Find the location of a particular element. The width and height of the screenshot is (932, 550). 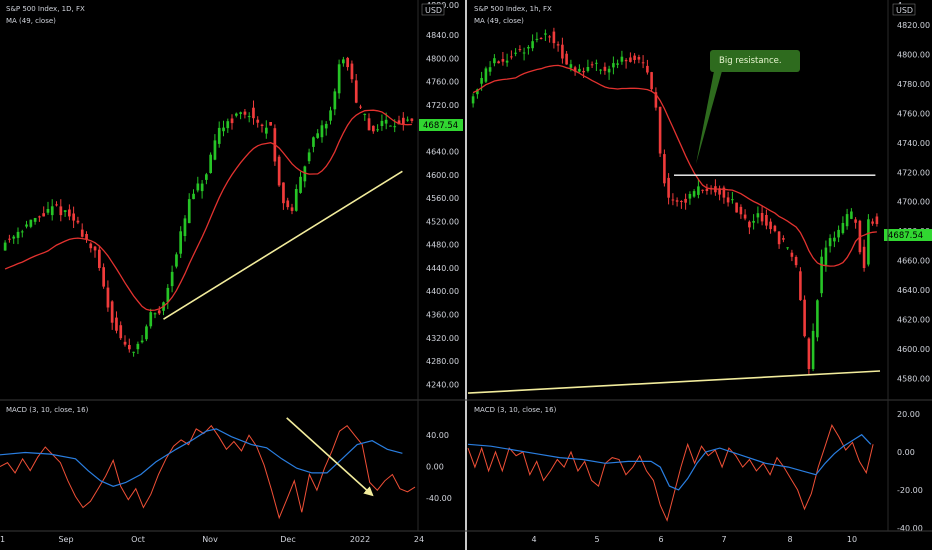

x-tick-label: 6 is located at coordinates (660, 539).